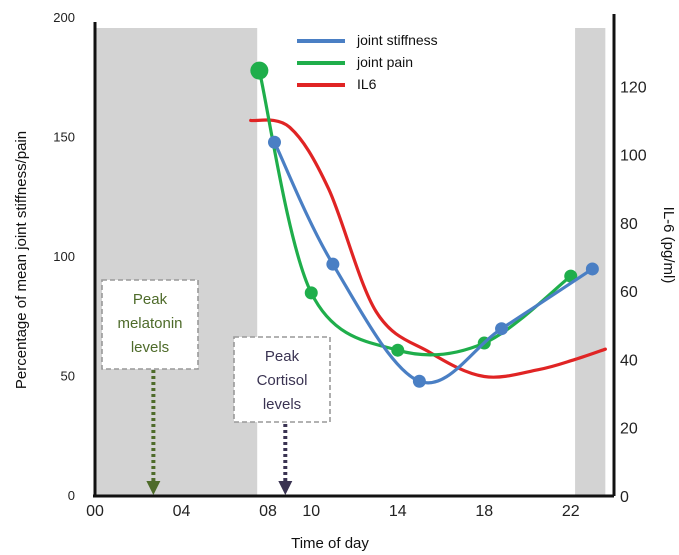  I want to click on cortisol-label-line-2: levels, so click(282, 404).